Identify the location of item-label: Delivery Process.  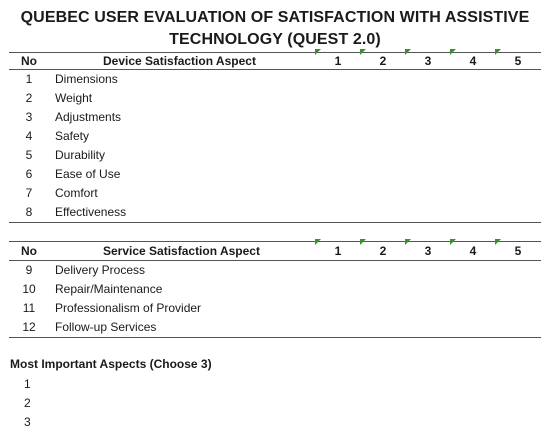
(100, 270).